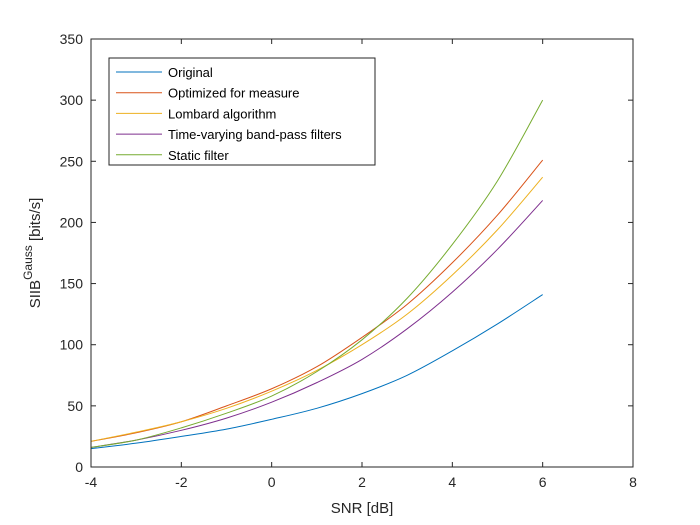 The height and width of the screenshot is (525, 700). Describe the element at coordinates (72, 345) in the screenshot. I see `y-tick-label: 100` at that location.